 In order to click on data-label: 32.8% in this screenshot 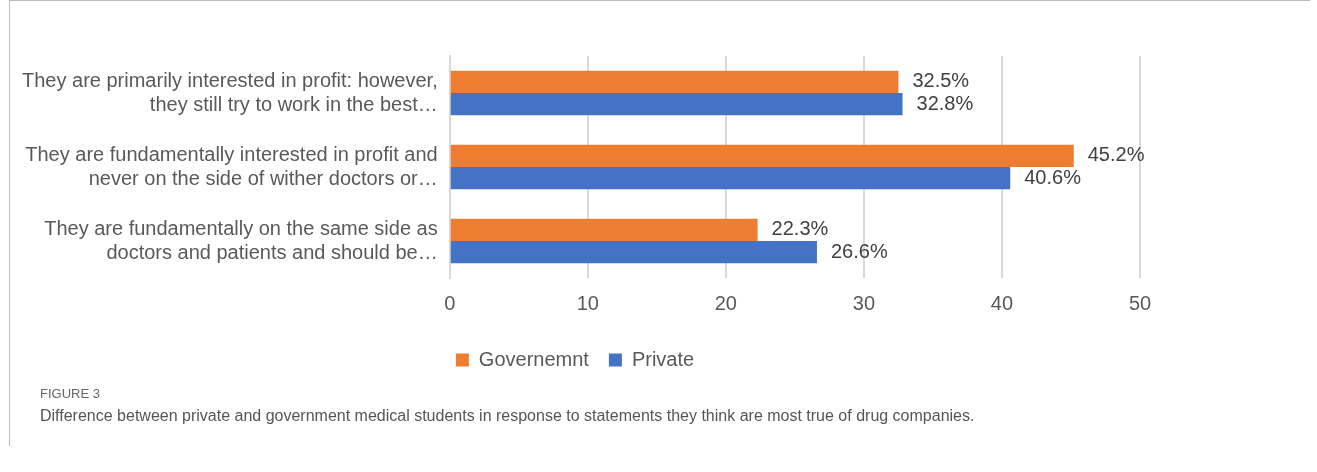, I will do `click(945, 102)`.